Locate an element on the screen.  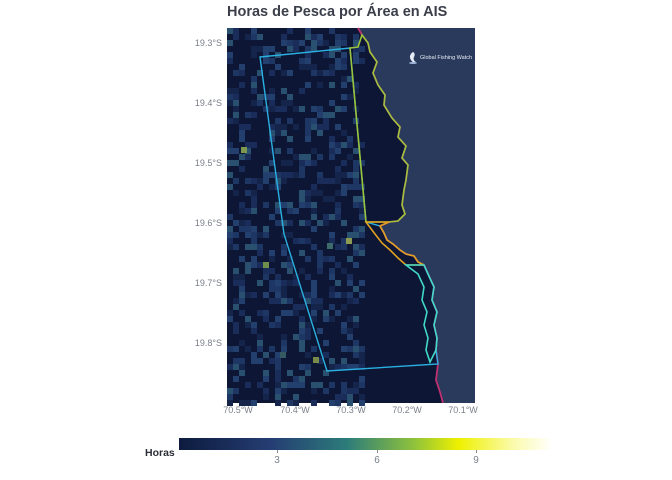
logo-label: Global Fishing Watch is located at coordinates (446, 58).